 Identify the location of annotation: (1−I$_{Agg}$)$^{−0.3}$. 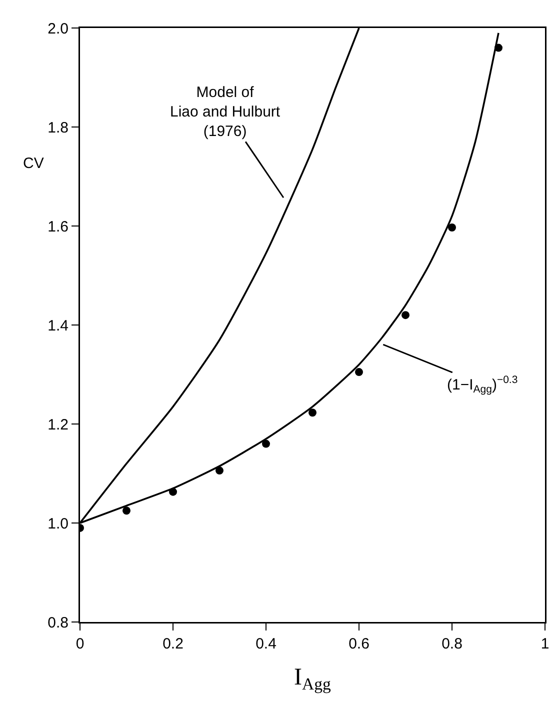
(482, 385).